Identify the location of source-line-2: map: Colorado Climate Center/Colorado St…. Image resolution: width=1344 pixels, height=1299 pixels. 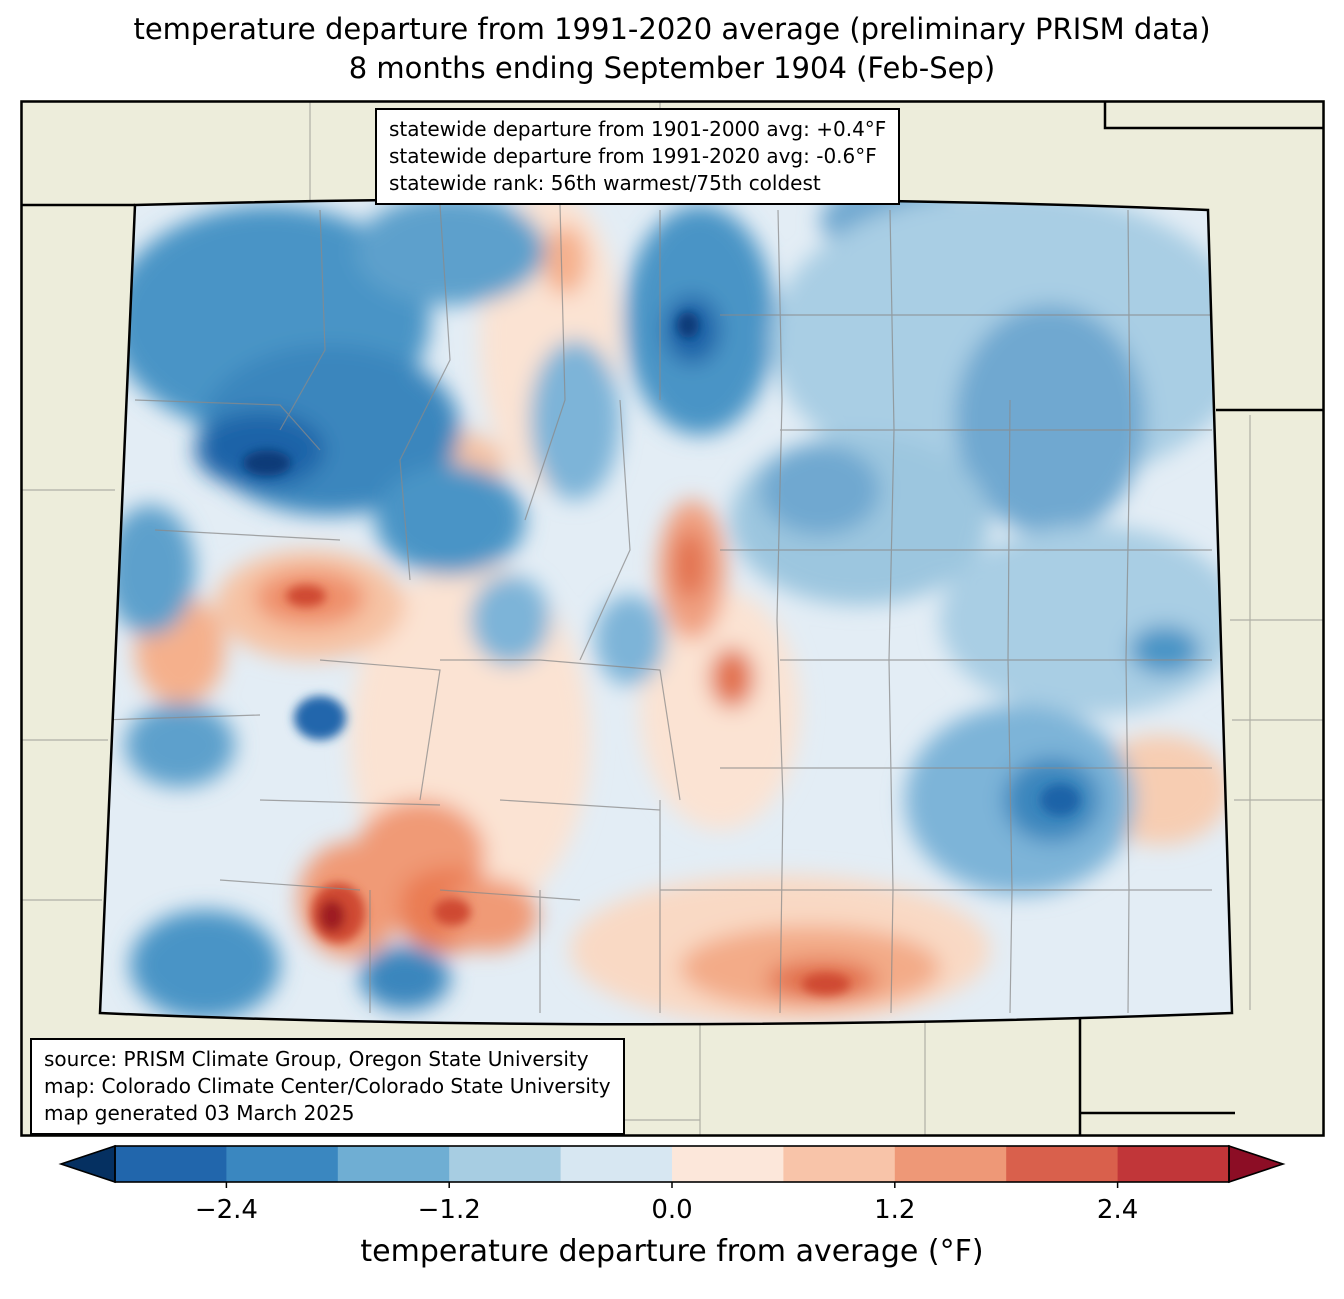
(327, 1086).